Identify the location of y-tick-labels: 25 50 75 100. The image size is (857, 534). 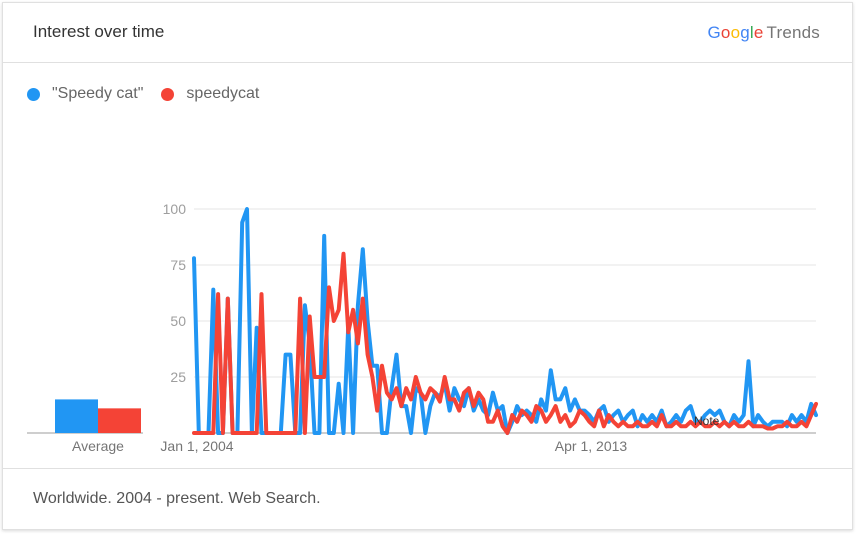
(175, 293).